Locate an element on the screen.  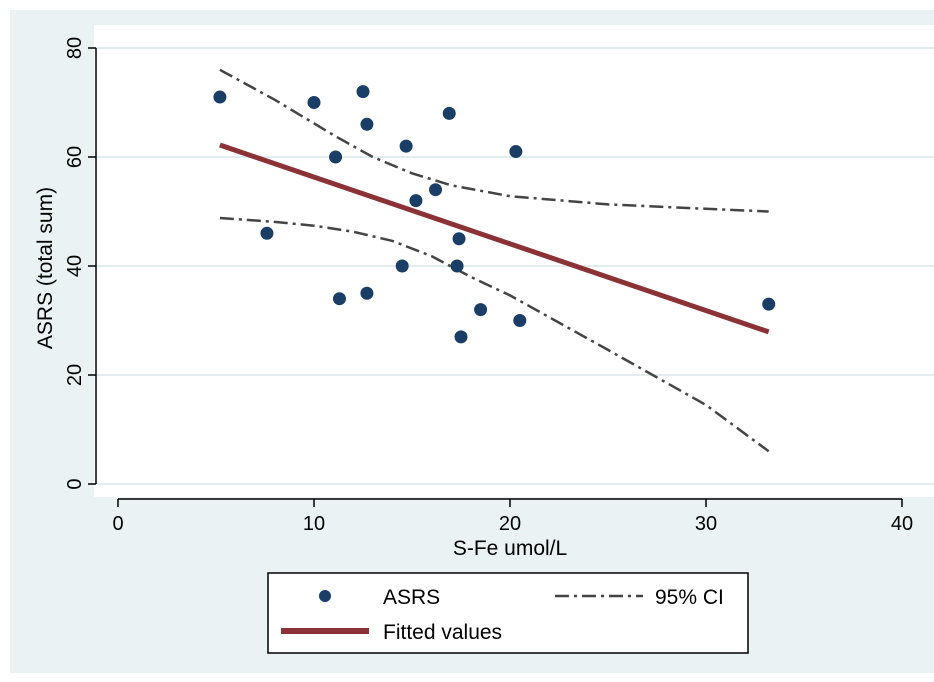
x-tick-label-0: 0 is located at coordinates (117, 524).